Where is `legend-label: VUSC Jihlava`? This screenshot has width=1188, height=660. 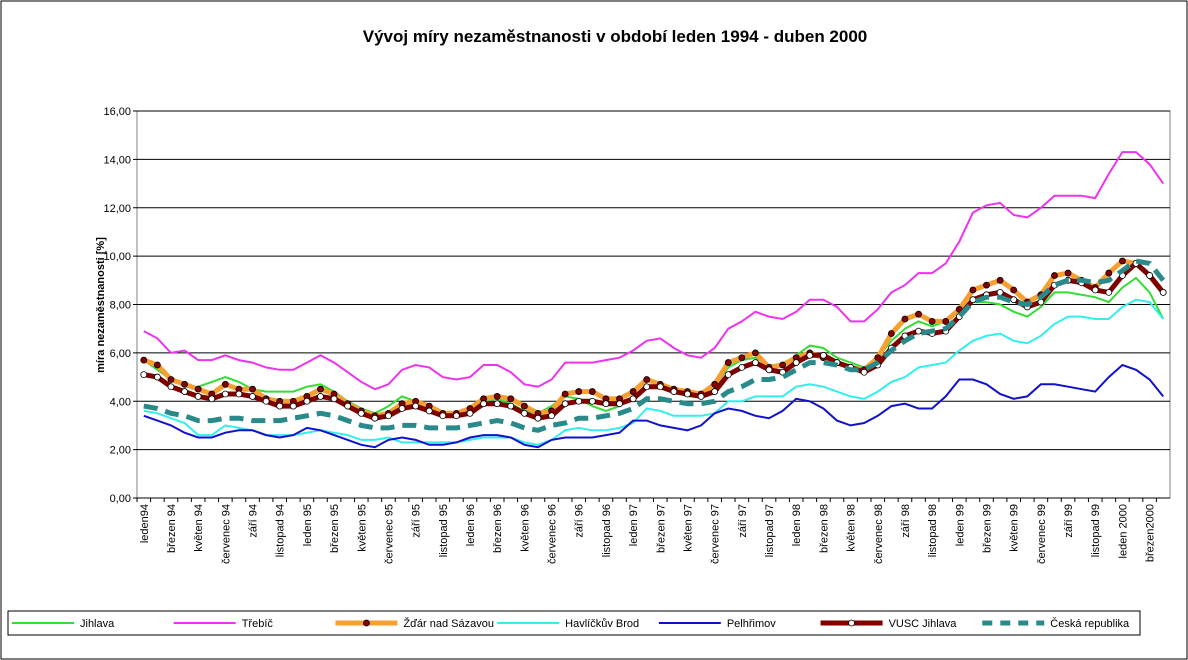
legend-label: VUSC Jihlava is located at coordinates (923, 624).